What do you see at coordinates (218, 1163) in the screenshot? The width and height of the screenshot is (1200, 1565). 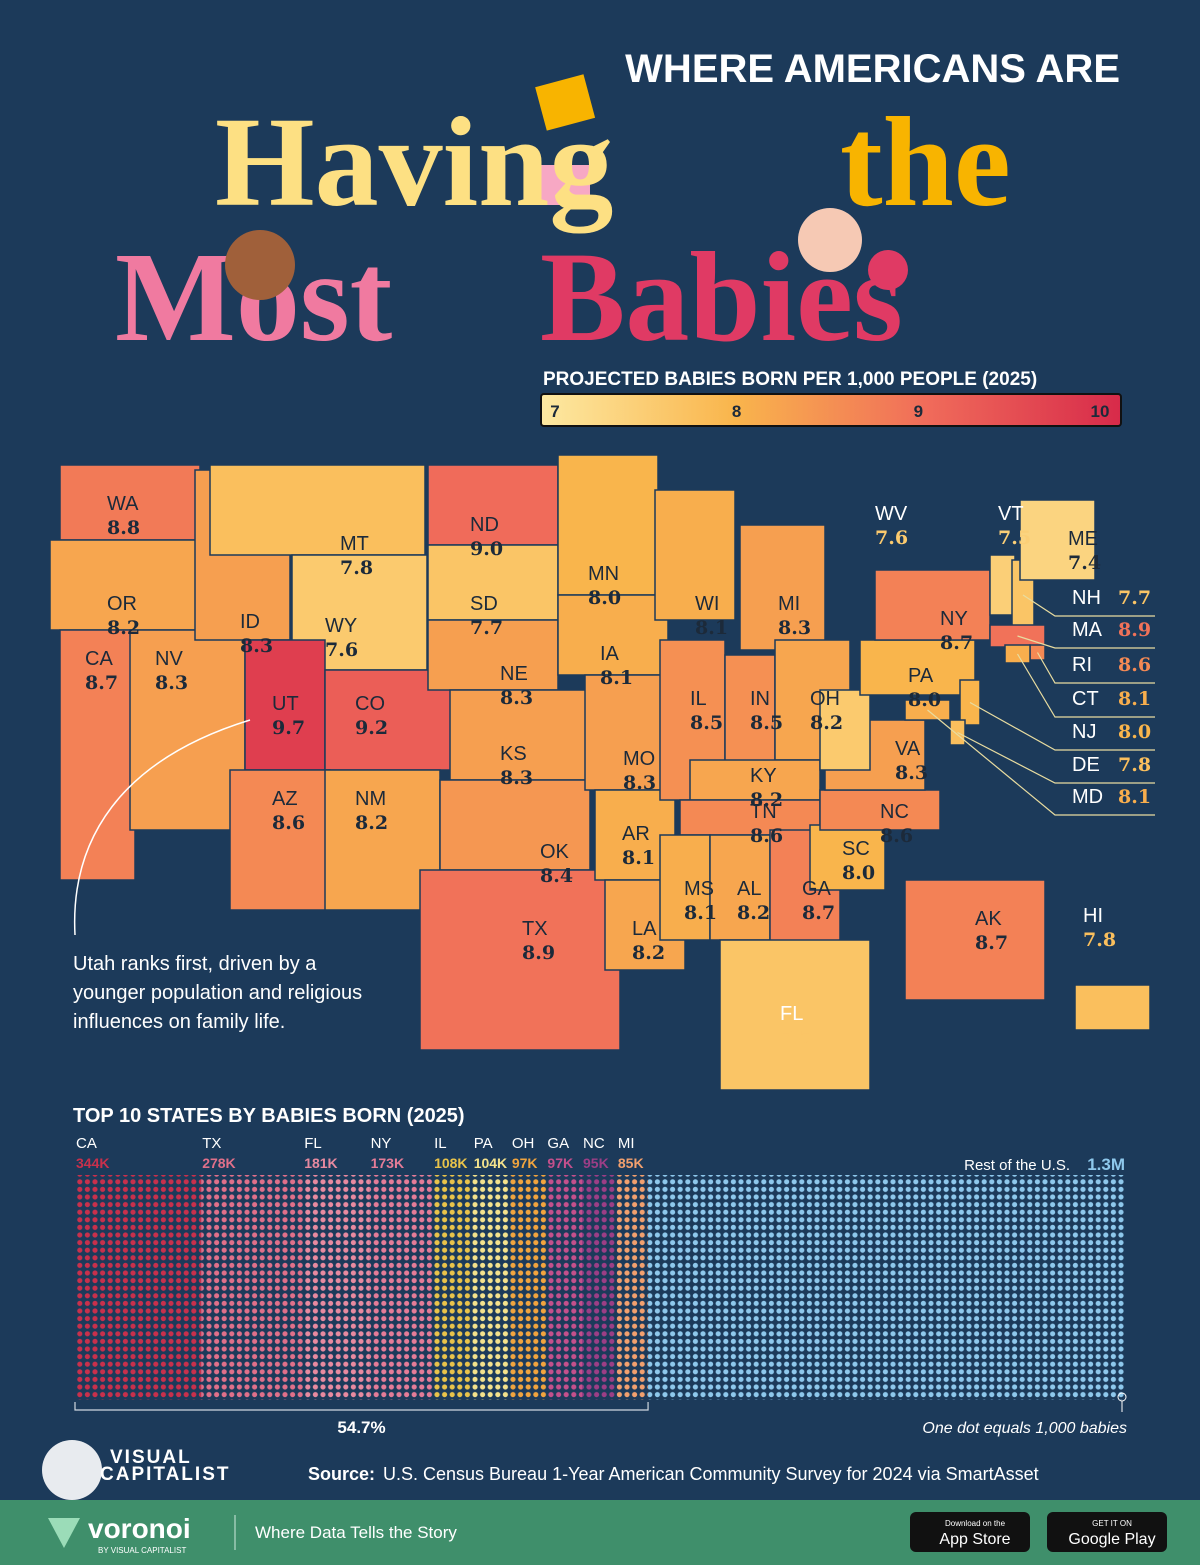 I see `dot-block-value: 278K` at bounding box center [218, 1163].